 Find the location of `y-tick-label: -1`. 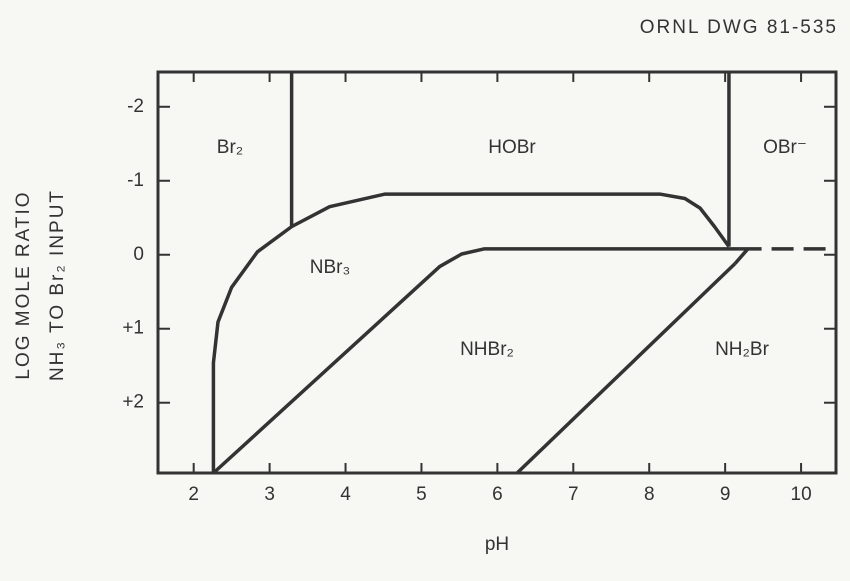

y-tick-label: -1 is located at coordinates (135, 180).